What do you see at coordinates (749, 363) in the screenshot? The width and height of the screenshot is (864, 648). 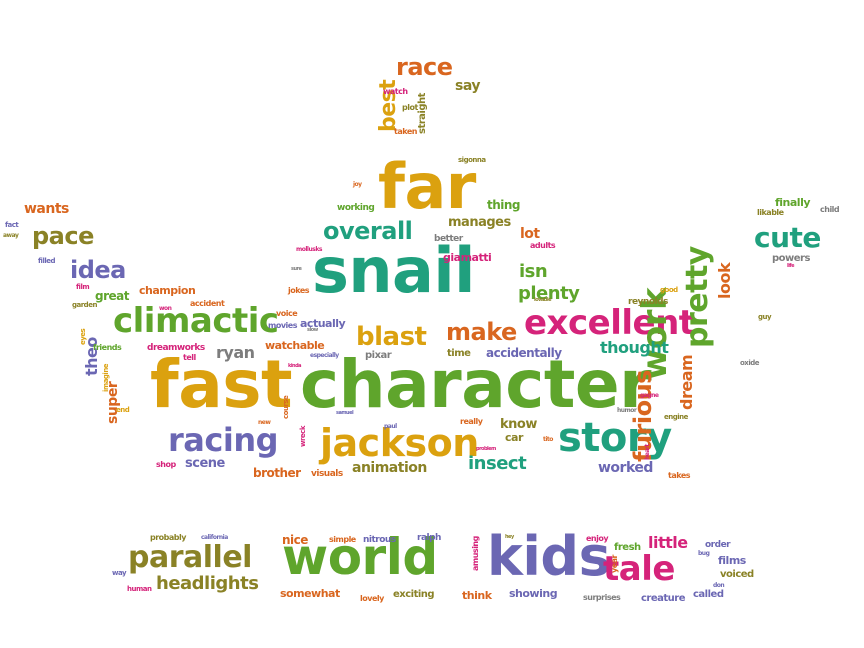 I see `word-oxide: oxide` at bounding box center [749, 363].